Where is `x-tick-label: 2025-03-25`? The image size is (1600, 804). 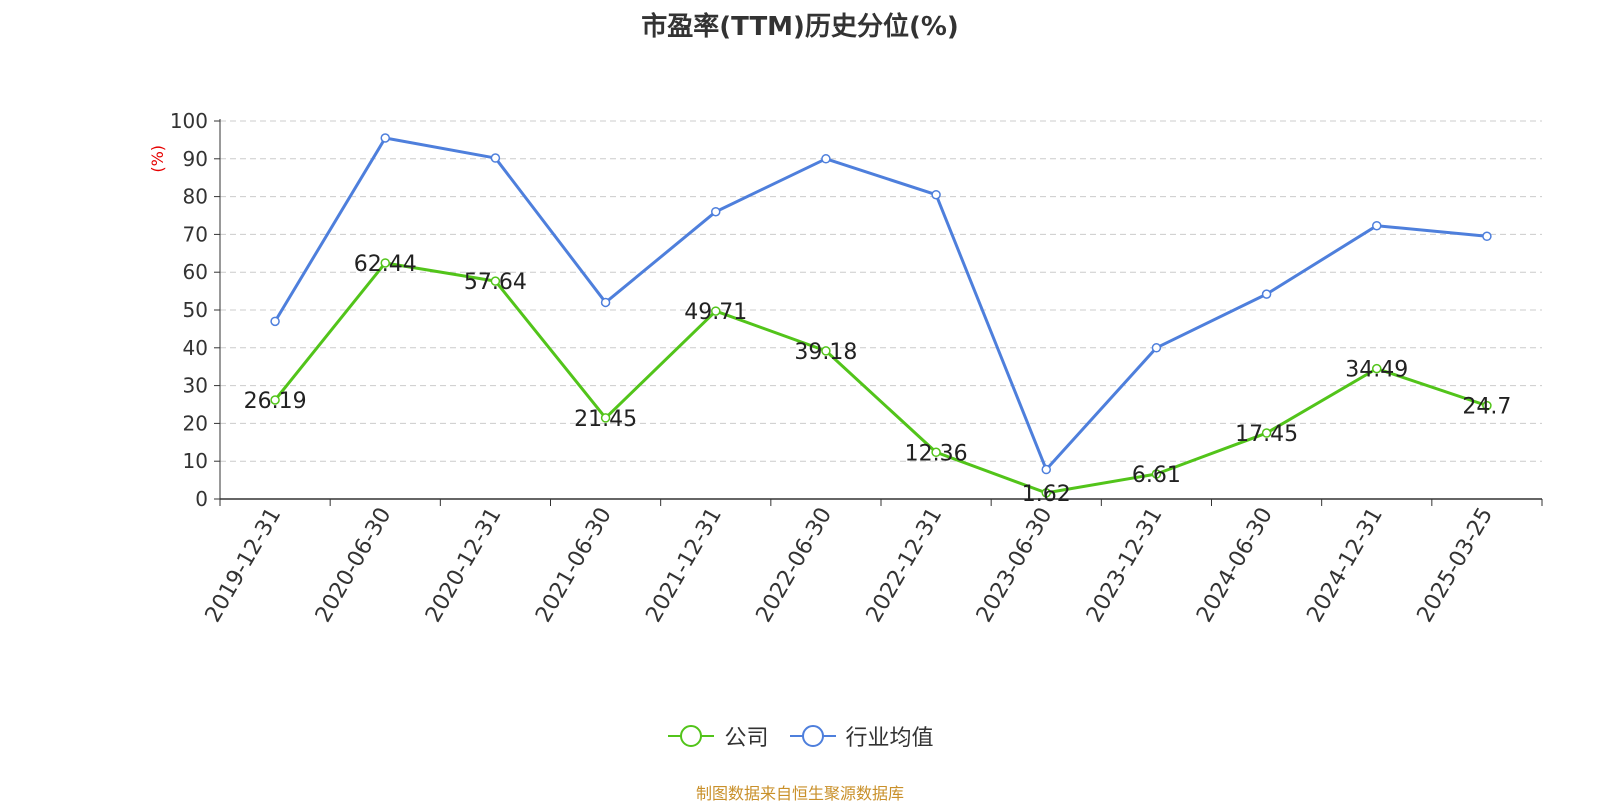
x-tick-label: 2025-03-25 is located at coordinates (1456, 565).